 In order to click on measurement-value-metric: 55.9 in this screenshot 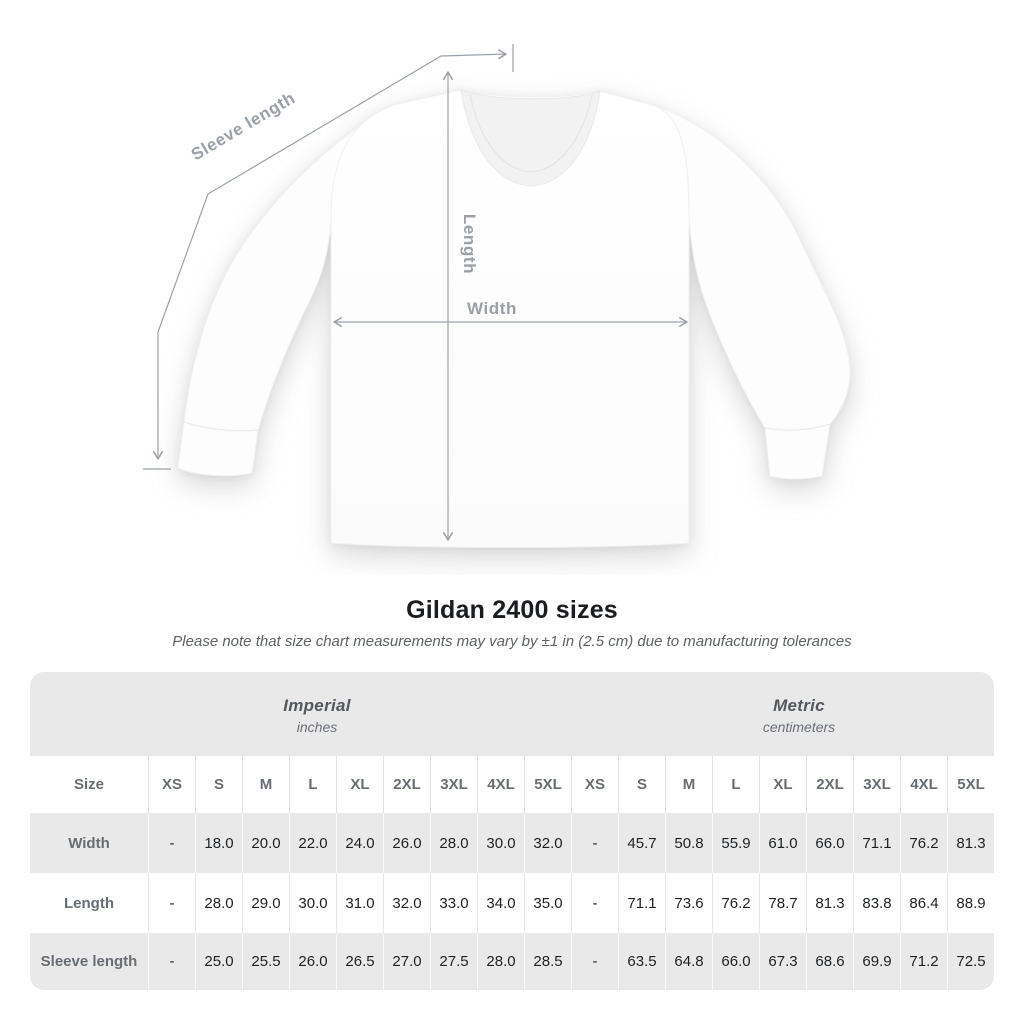, I will do `click(735, 843)`.